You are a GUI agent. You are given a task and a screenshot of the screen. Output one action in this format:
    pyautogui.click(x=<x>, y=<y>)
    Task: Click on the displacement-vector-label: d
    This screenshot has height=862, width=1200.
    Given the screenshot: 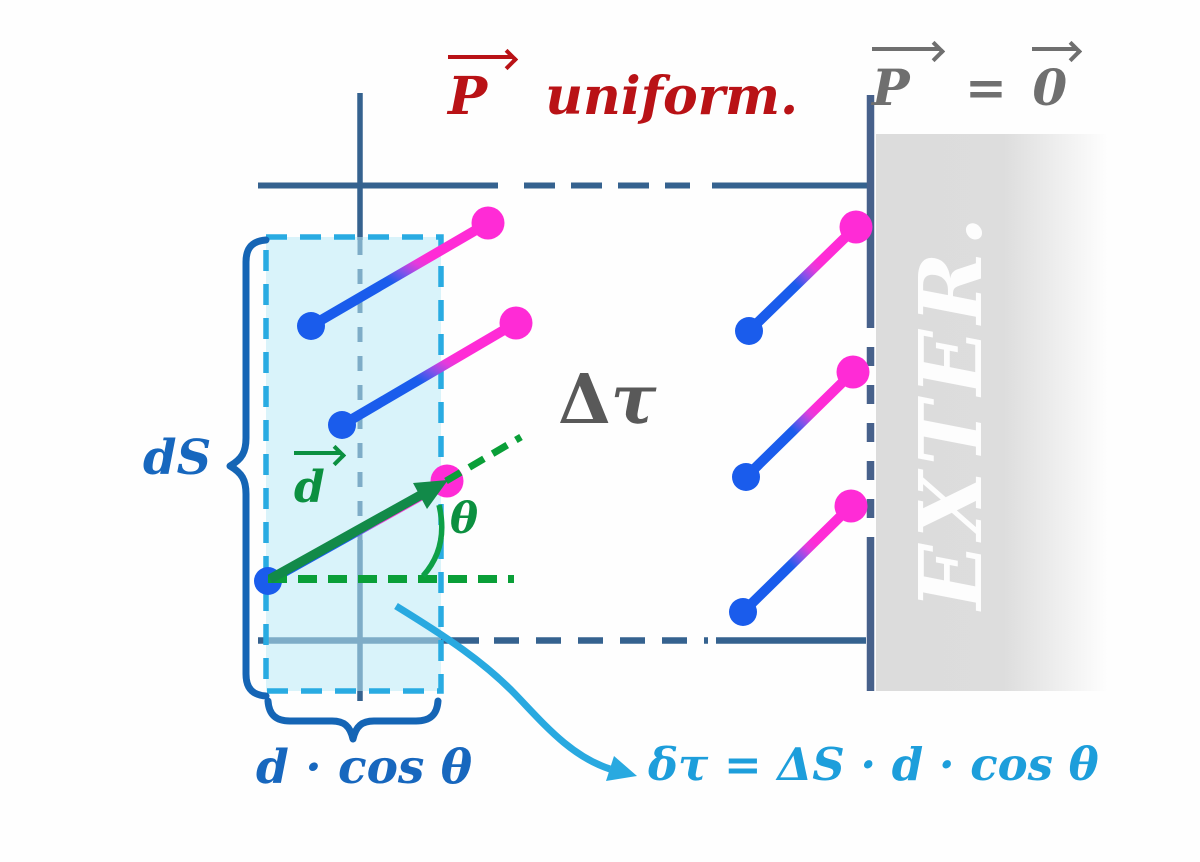 What is the action you would take?
    pyautogui.click(x=317, y=482)
    